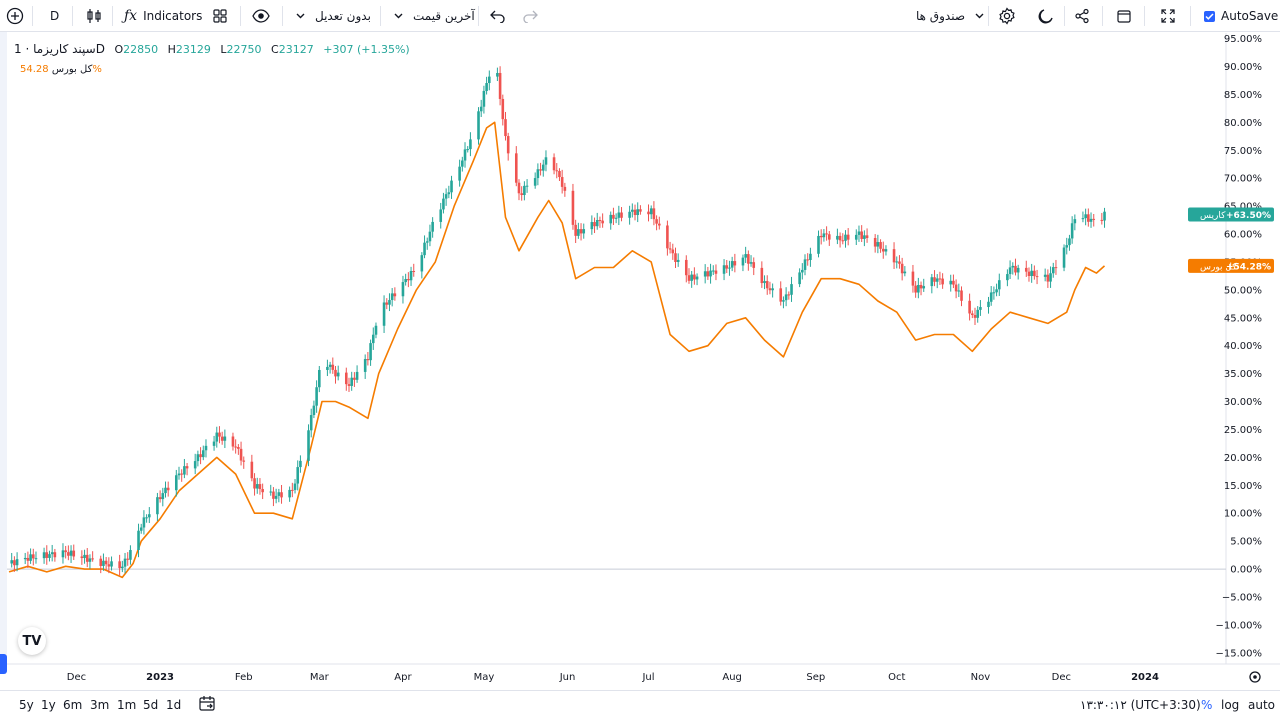  Describe the element at coordinates (32, 641) in the screenshot. I see `tradingview-logo: TV` at that location.